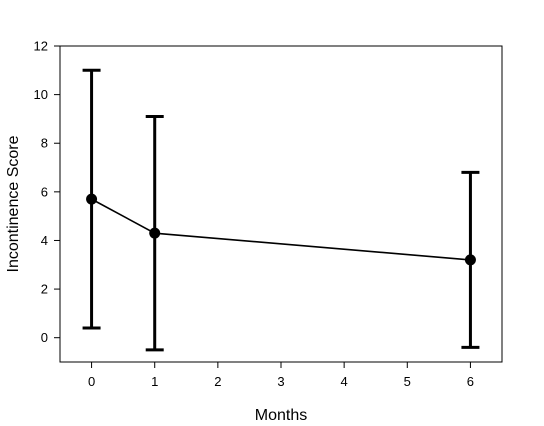  Describe the element at coordinates (44, 337) in the screenshot. I see `y-tick-label: 0` at that location.